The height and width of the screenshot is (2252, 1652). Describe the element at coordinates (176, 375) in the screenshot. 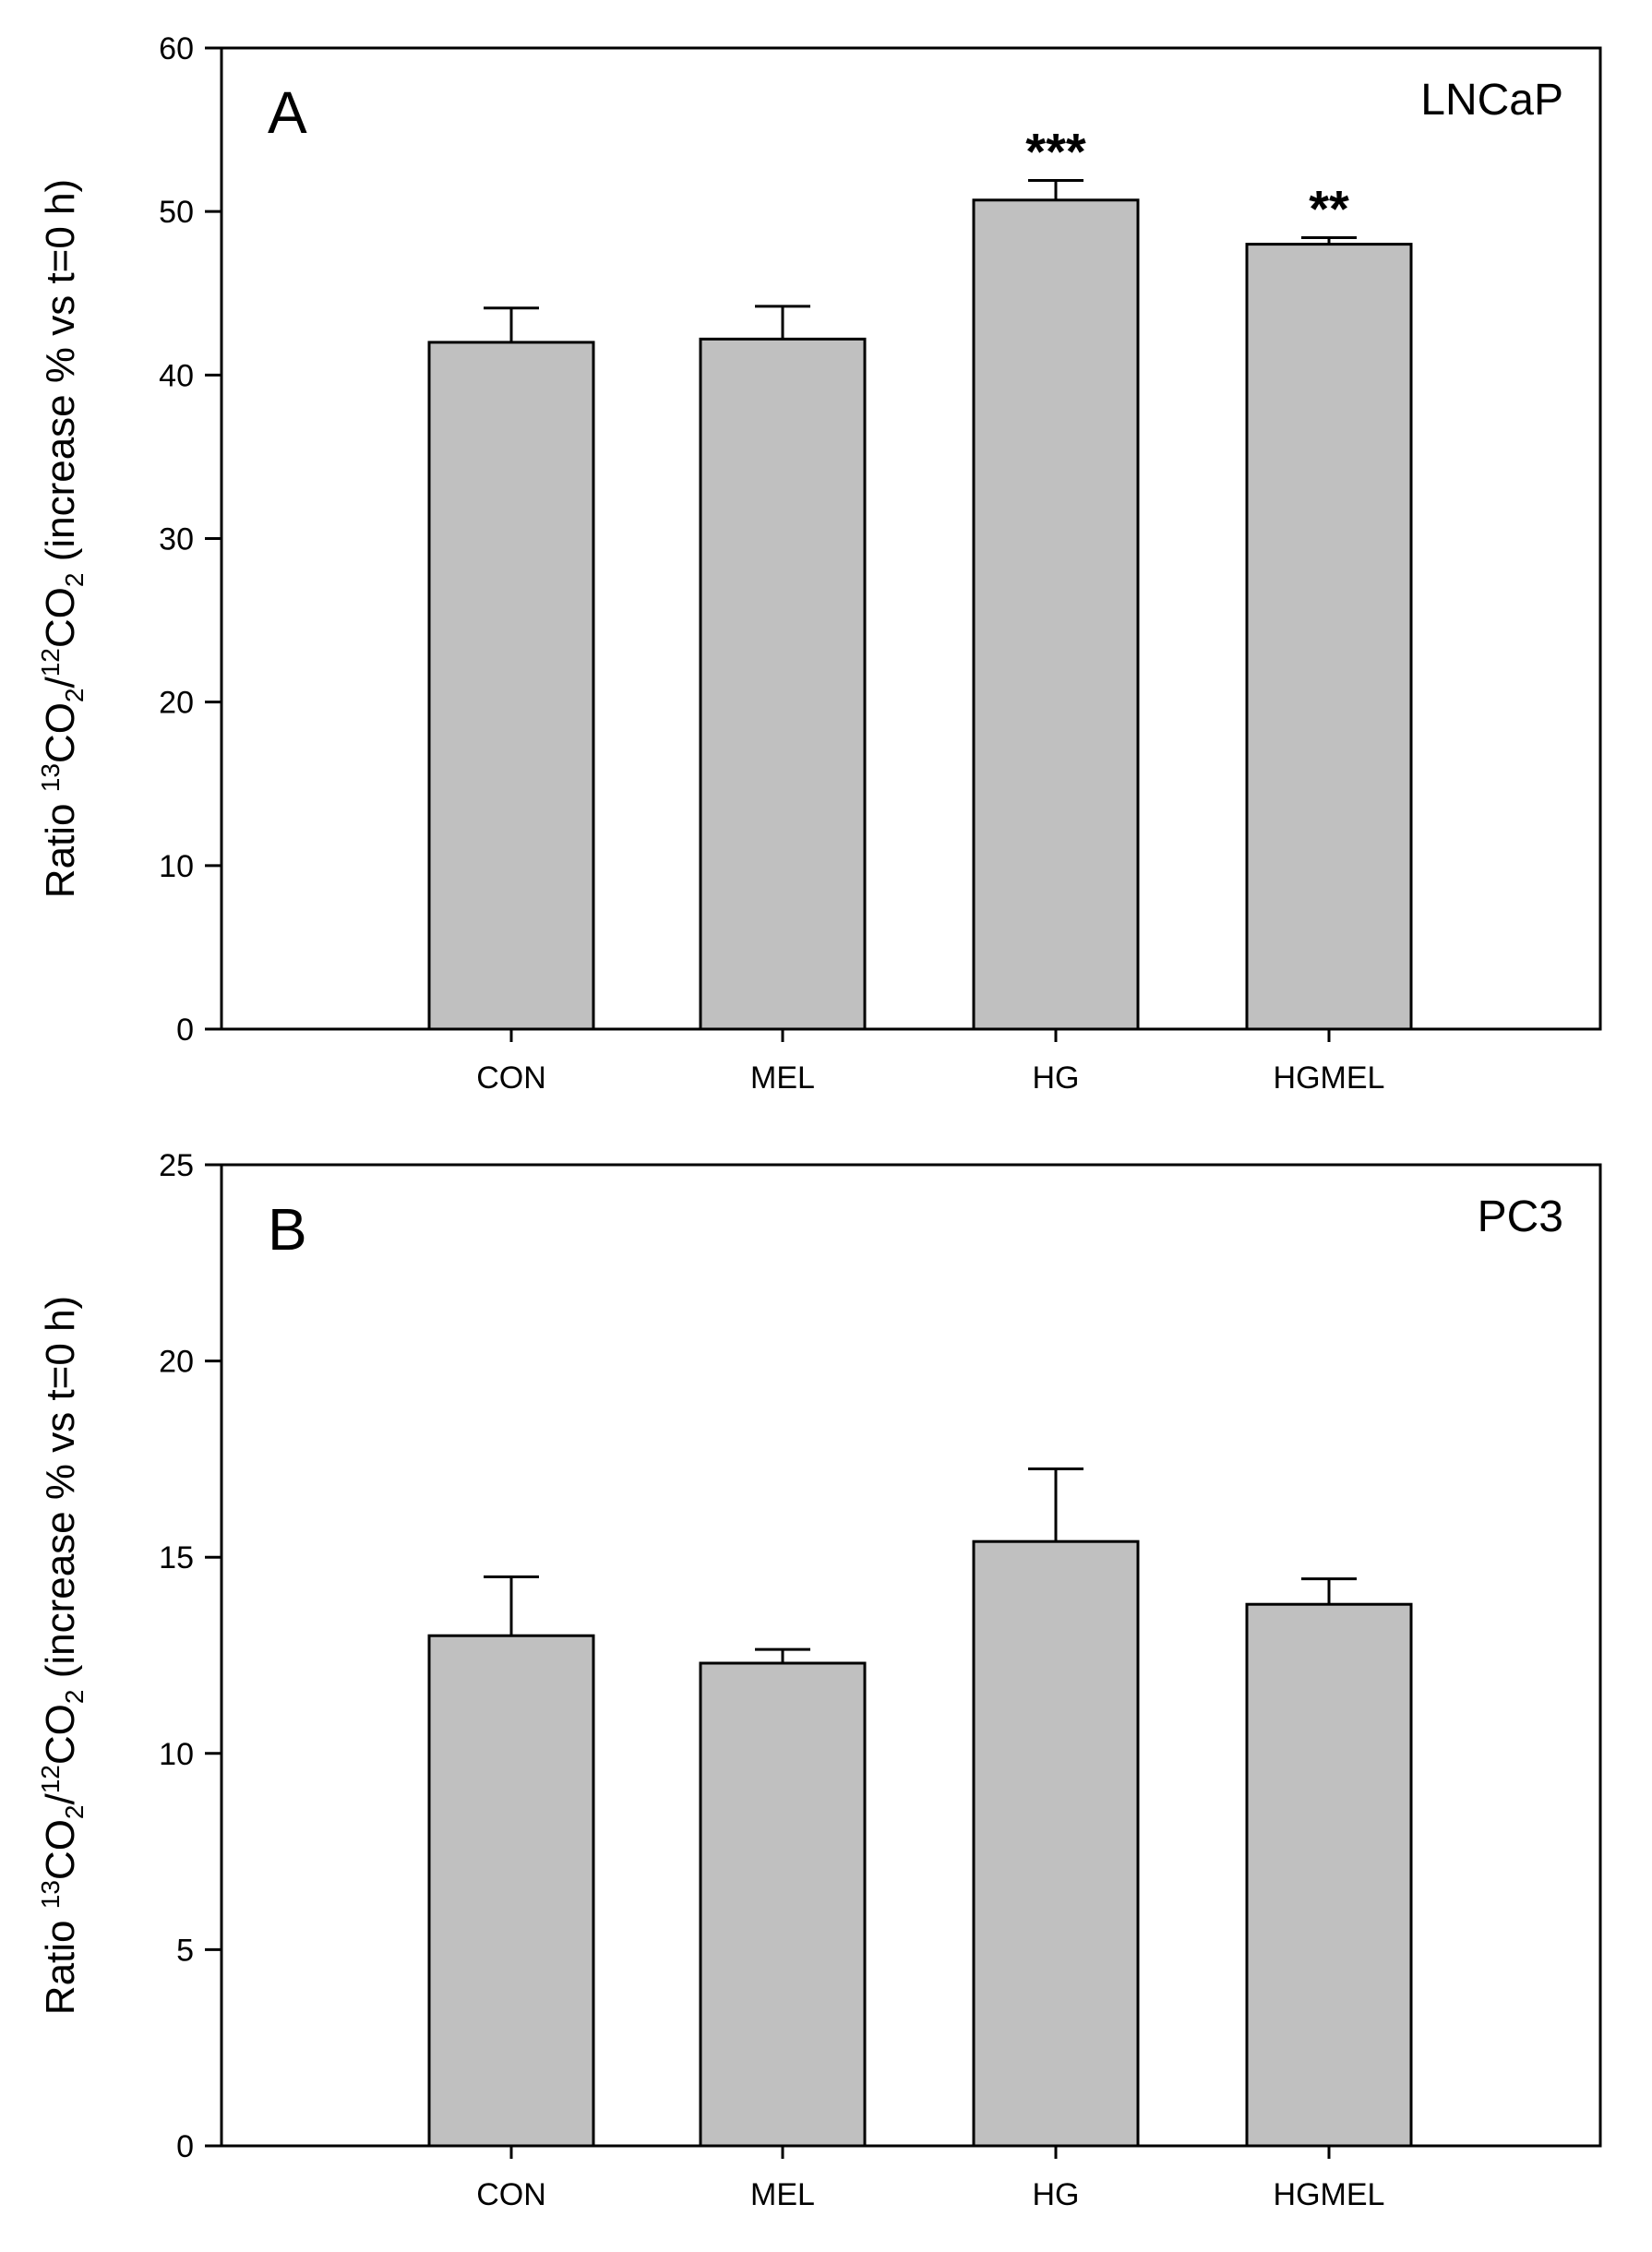

I see `y-tick-label: 40` at that location.